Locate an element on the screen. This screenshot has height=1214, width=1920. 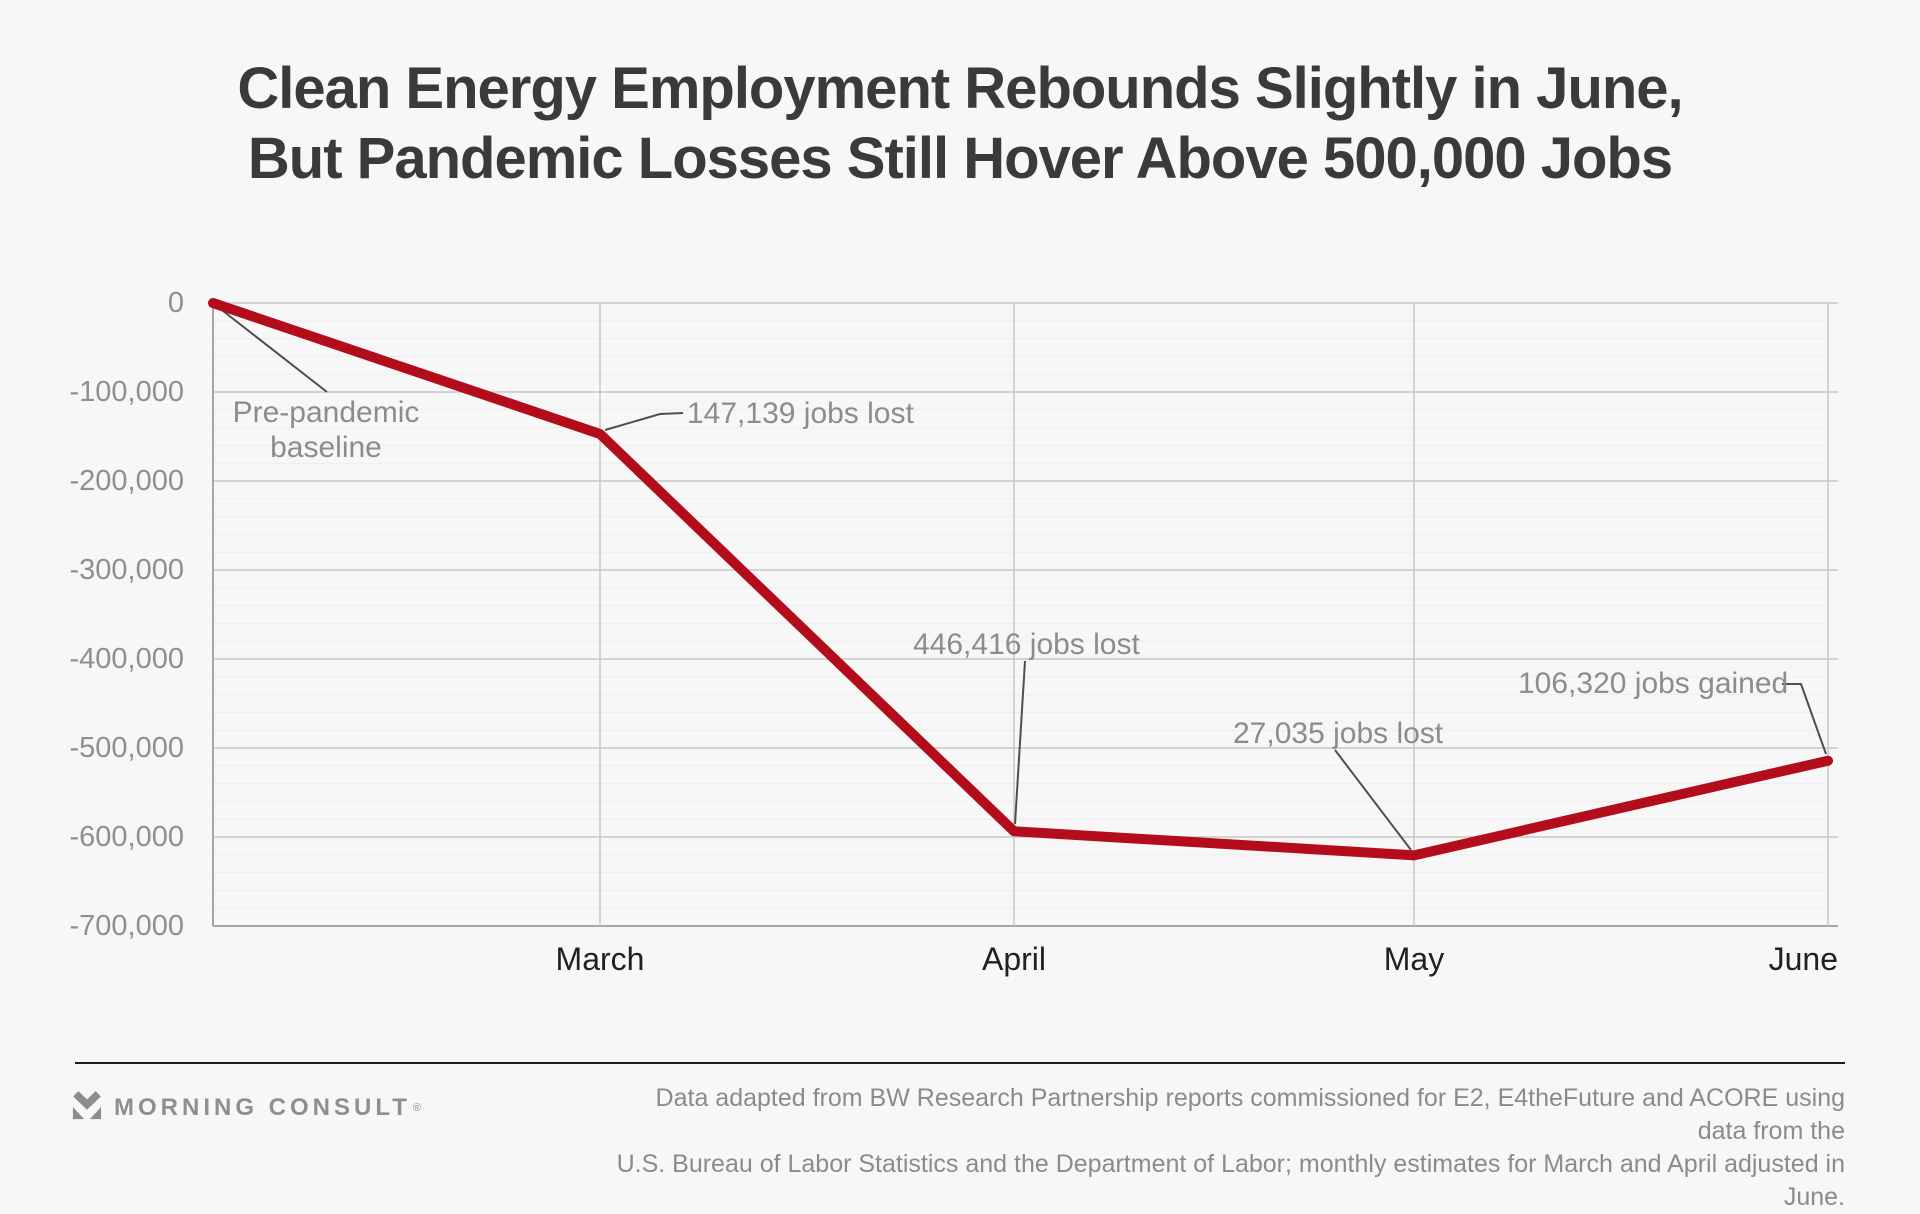
annotation-march-jobs-lost: 147,139 jobs lost is located at coordinates (800, 413).